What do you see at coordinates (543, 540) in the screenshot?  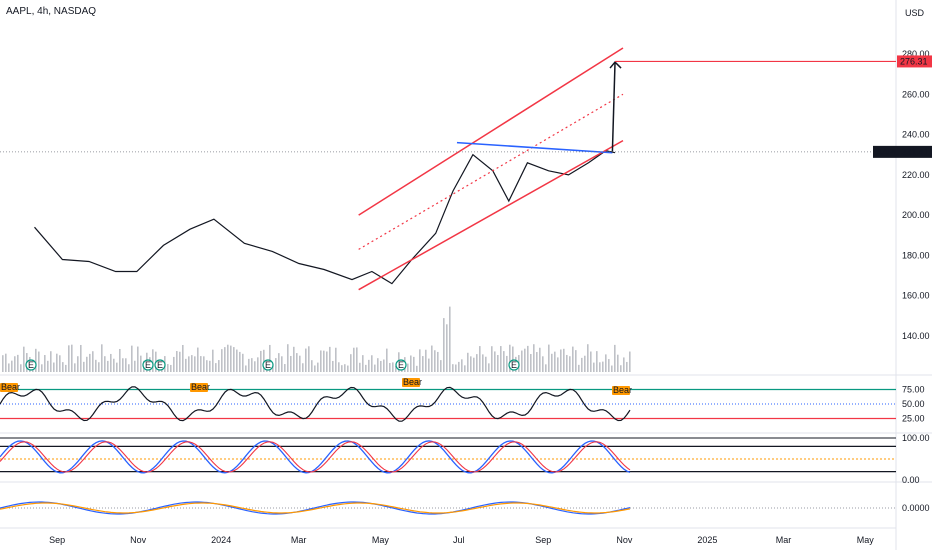 I see `x-tick-label: Sep` at bounding box center [543, 540].